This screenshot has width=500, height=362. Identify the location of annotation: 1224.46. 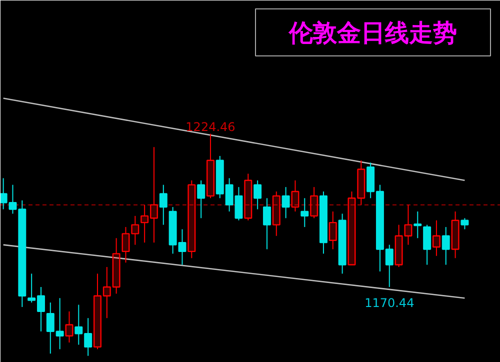
(211, 127).